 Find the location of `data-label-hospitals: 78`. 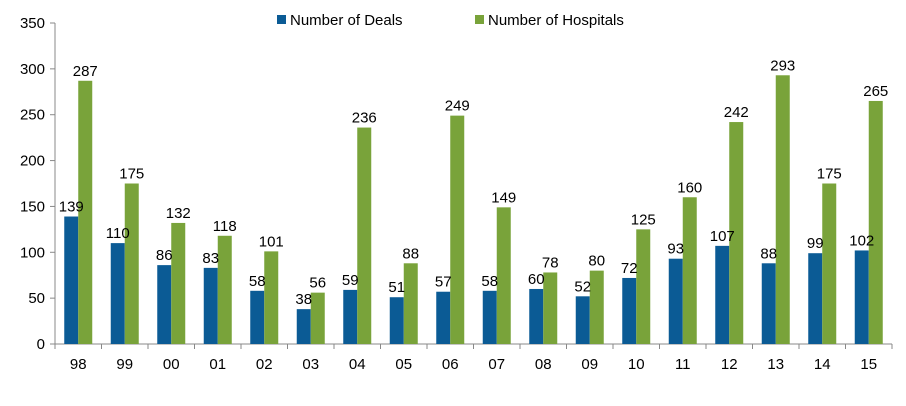

data-label-hospitals: 78 is located at coordinates (550, 262).